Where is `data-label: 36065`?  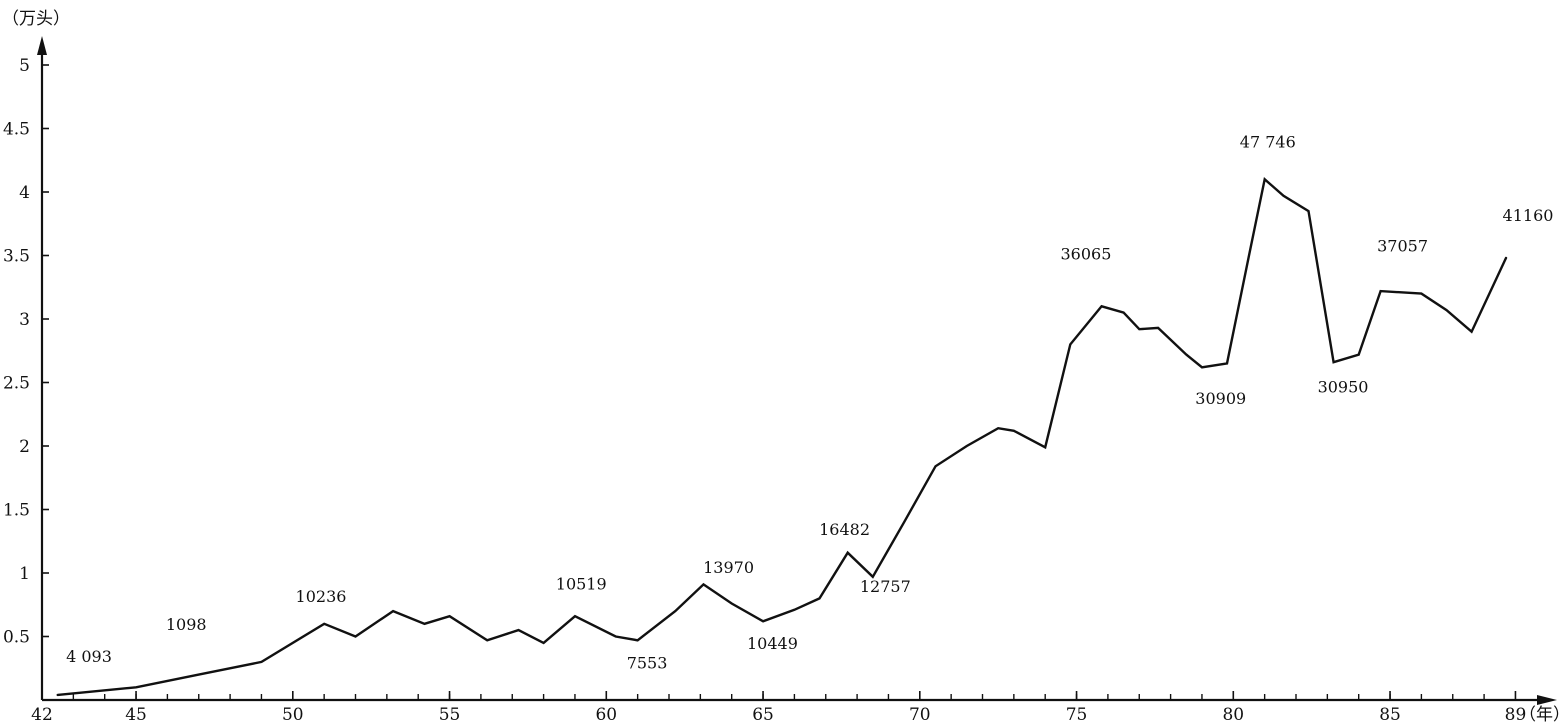
data-label: 36065 is located at coordinates (1086, 253).